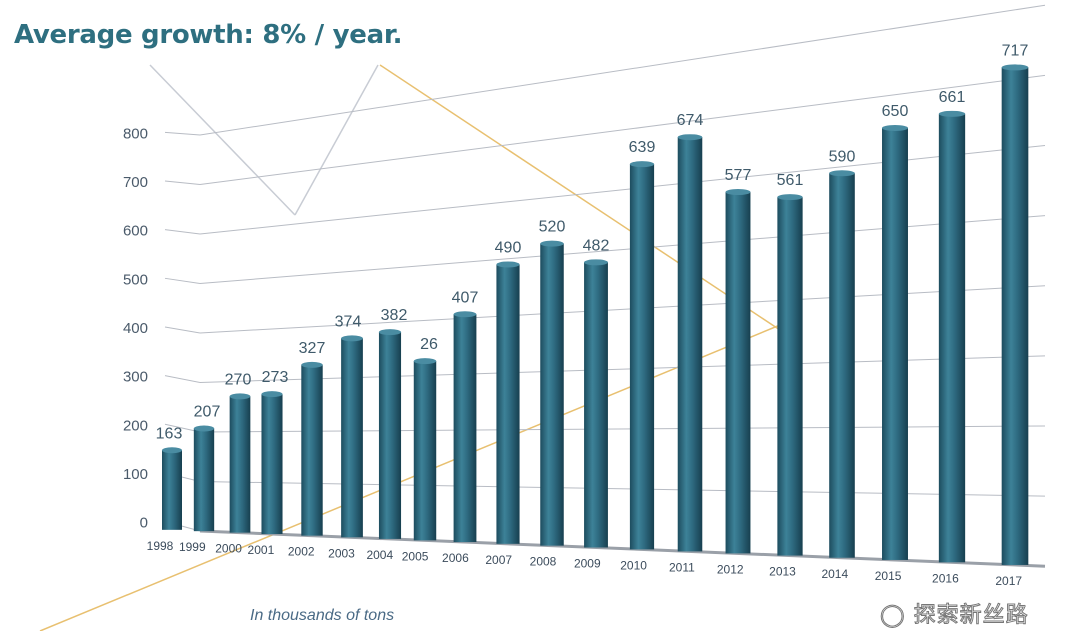  What do you see at coordinates (543, 562) in the screenshot?
I see `x-tick-label: 2008` at bounding box center [543, 562].